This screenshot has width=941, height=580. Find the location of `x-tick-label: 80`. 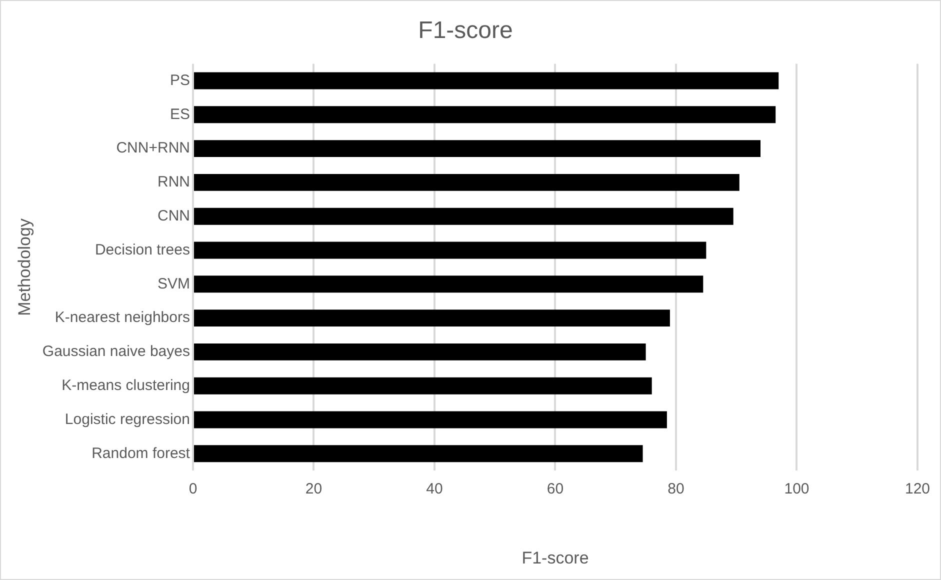

x-tick-label: 80 is located at coordinates (676, 489).